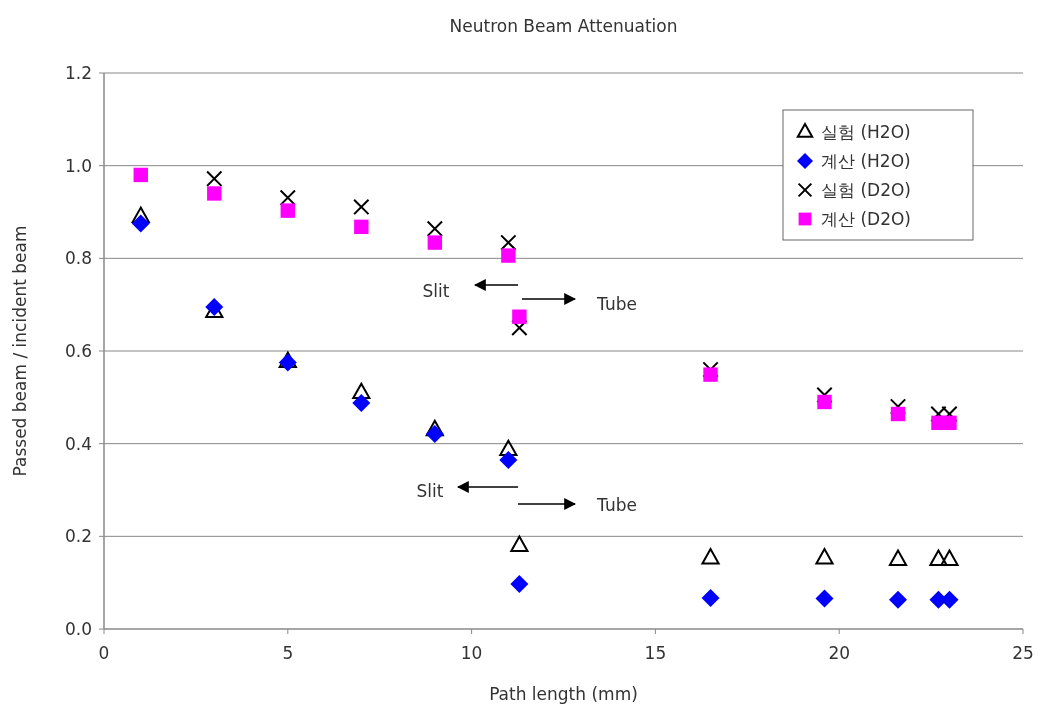 The height and width of the screenshot is (716, 1042). Describe the element at coordinates (78, 351) in the screenshot. I see `y-tick-label: 0.6` at that location.